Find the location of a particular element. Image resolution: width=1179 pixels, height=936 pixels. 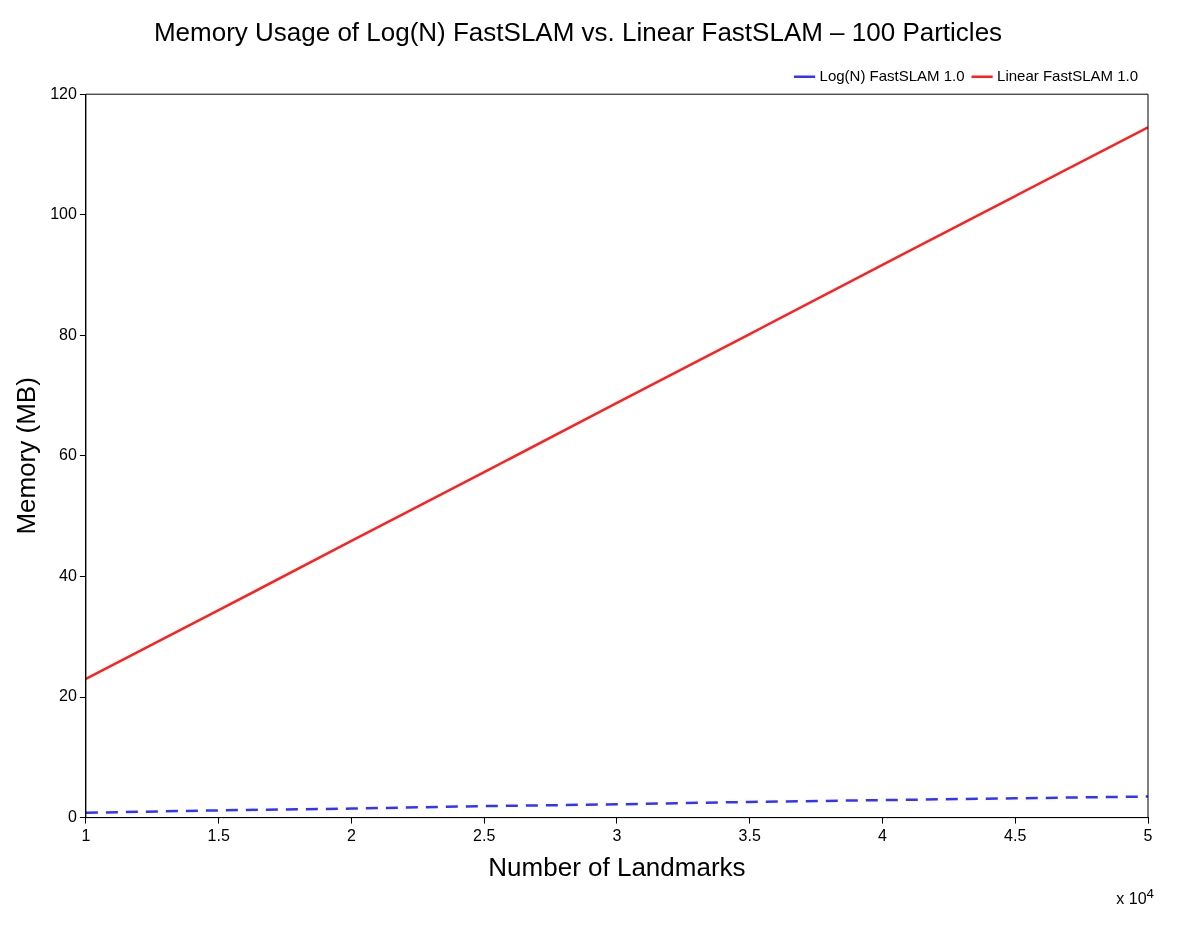

x-tick-label: 3 is located at coordinates (617, 835).